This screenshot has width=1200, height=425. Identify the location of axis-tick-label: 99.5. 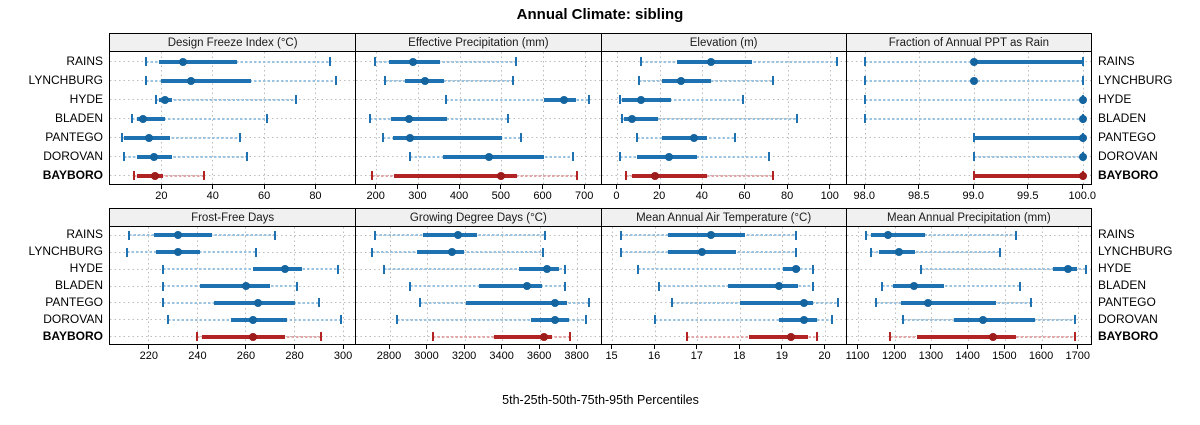
(1028, 196).